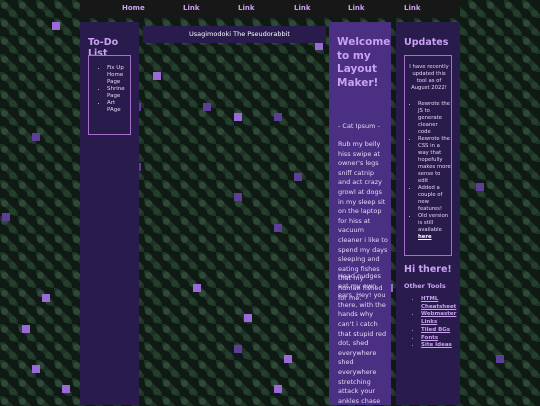 The height and width of the screenshot is (406, 540). I want to click on update-item-text: Old version is still available, so click(433, 223).